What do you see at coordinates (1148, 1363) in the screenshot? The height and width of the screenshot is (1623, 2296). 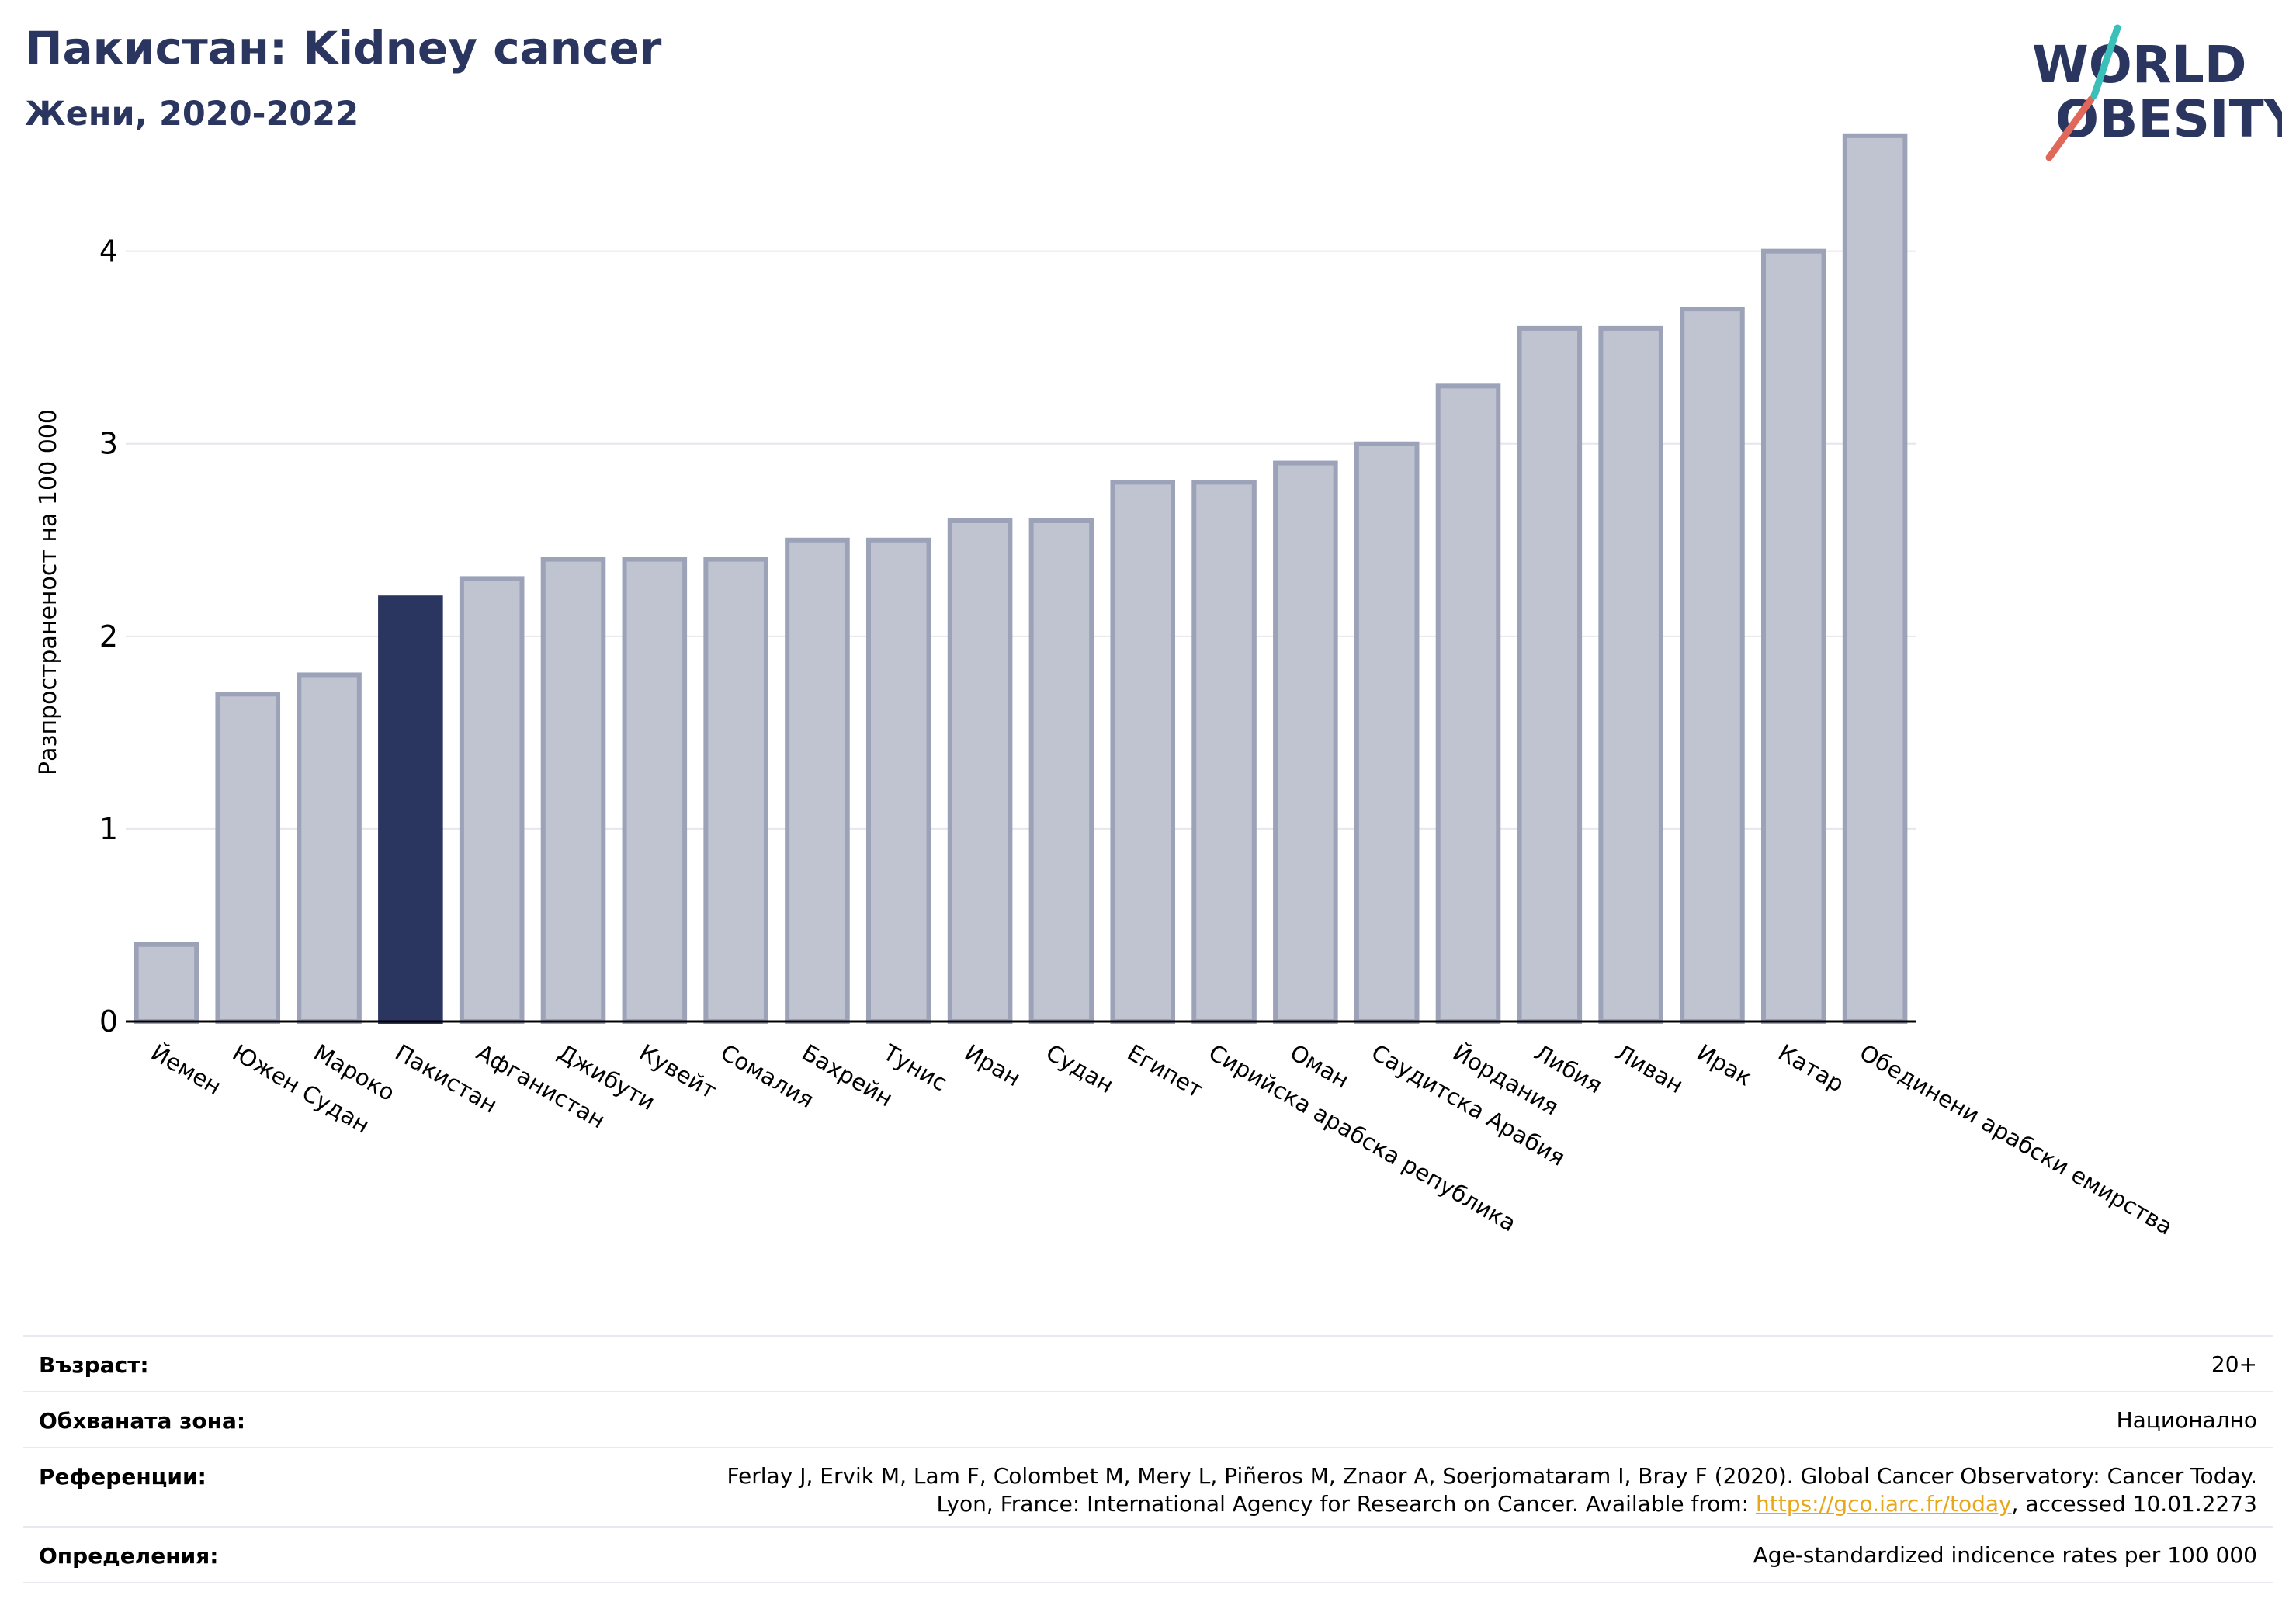 I see `info-row-age: Възраст: 20+` at bounding box center [1148, 1363].